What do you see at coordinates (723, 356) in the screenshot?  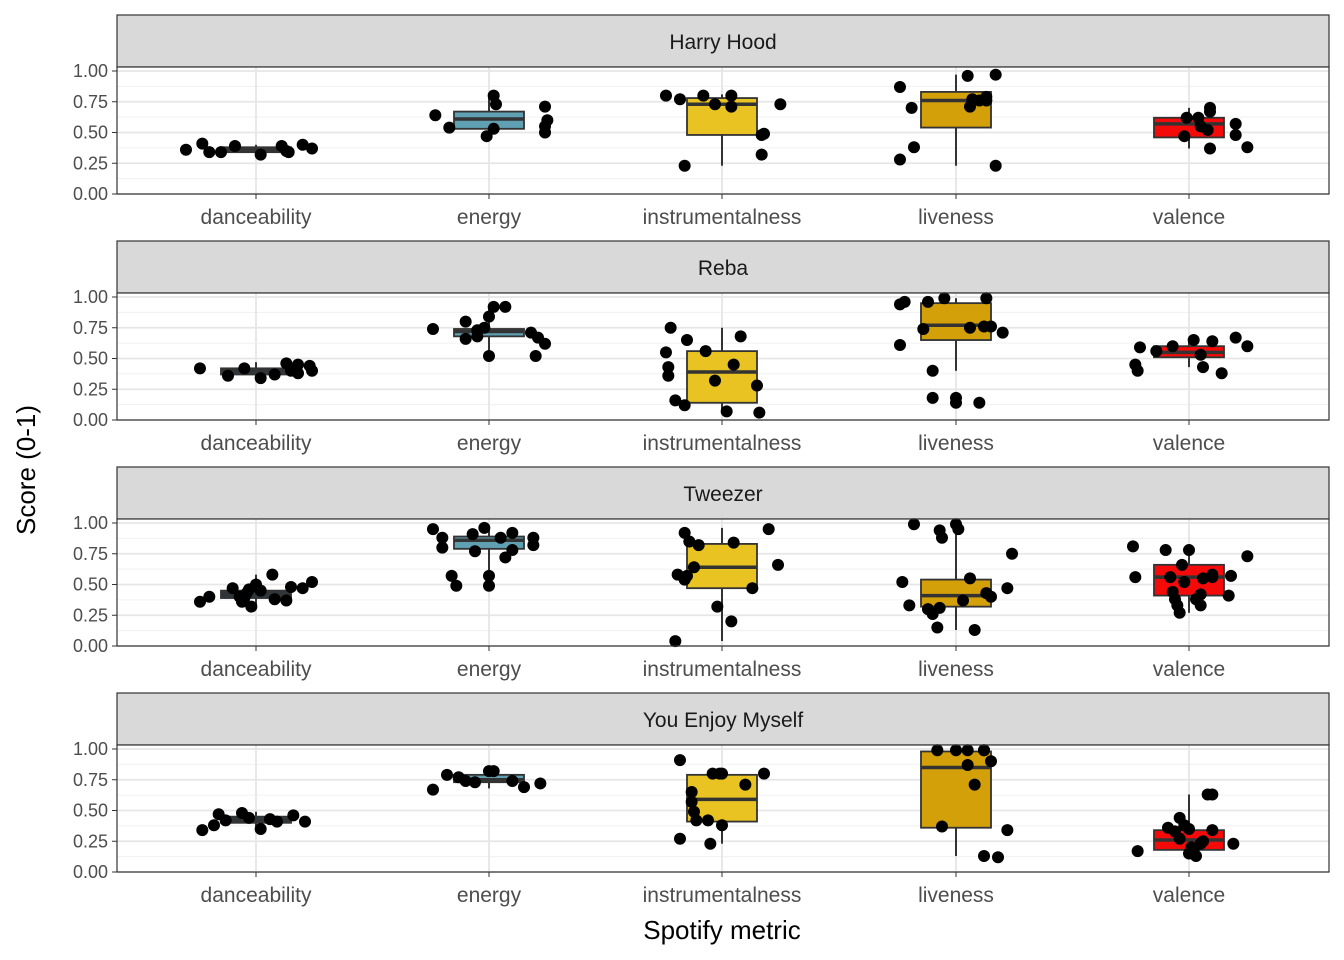 I see `panel-border` at bounding box center [723, 356].